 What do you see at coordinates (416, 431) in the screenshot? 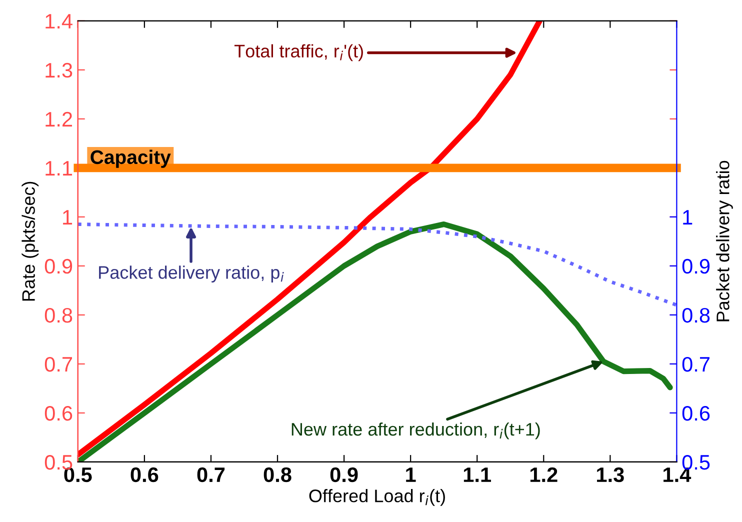
I see `annotation: New rate after reduction, r$_{i}$(t+1)` at bounding box center [416, 431].